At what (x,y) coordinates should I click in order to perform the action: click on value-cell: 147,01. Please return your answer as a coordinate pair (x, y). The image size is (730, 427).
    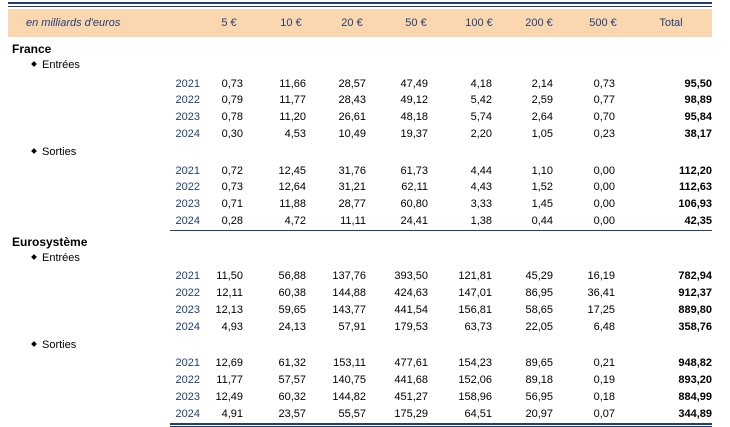
    Looking at the image, I should click on (475, 293).